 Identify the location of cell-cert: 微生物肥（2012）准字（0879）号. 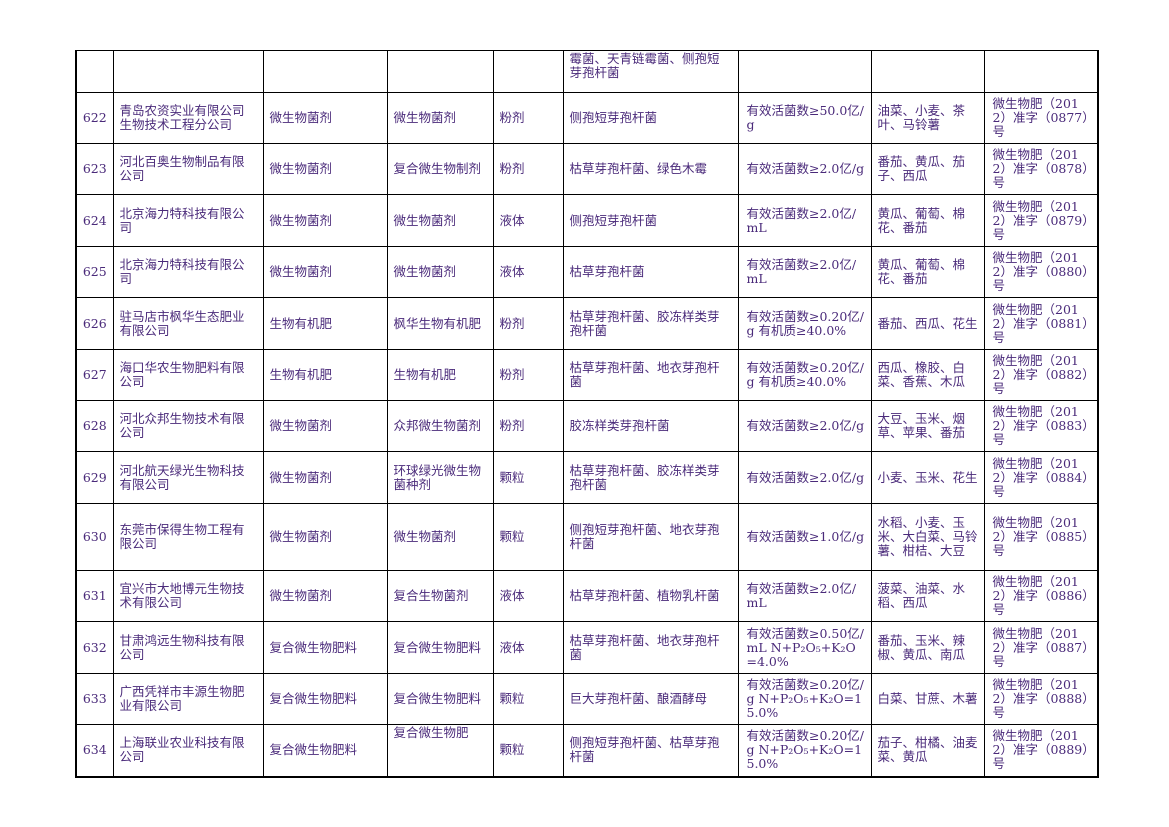
(1041, 220).